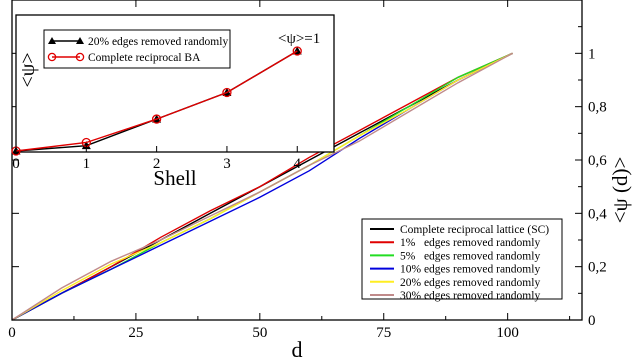 Image resolution: width=639 pixels, height=360 pixels. Describe the element at coordinates (28, 69) in the screenshot. I see `inset-y-axis-label: <ψ>` at that location.